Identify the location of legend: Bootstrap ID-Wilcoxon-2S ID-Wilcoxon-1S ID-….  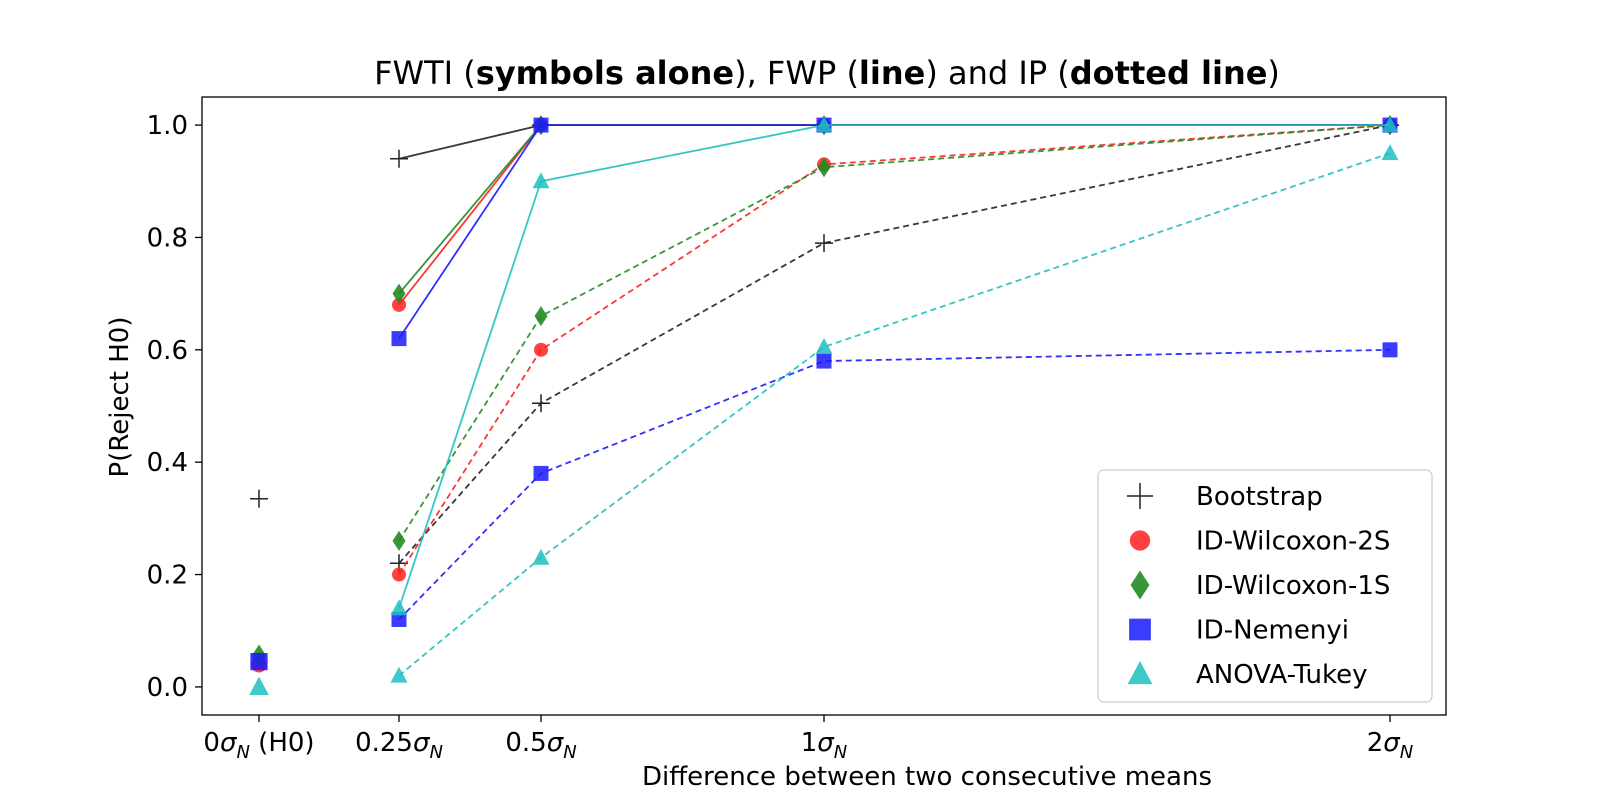
(1265, 586).